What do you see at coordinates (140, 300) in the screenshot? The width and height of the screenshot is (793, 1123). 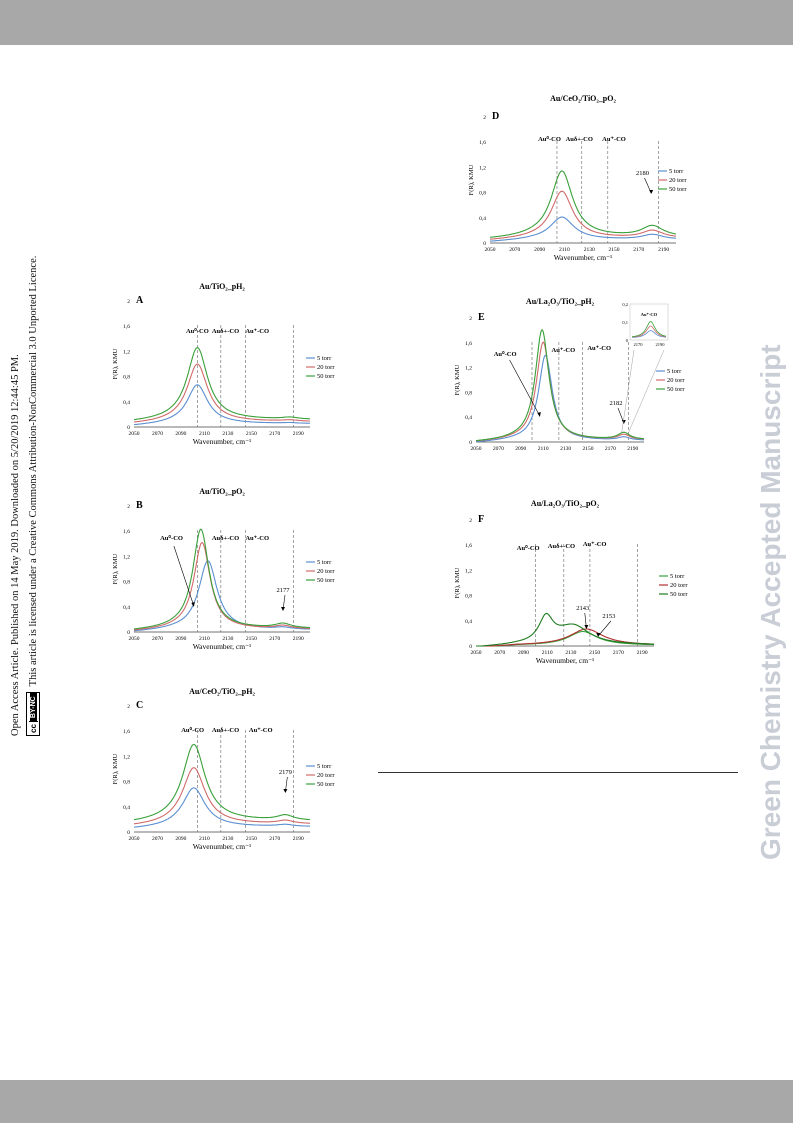 I see `panel-letter: A` at bounding box center [140, 300].